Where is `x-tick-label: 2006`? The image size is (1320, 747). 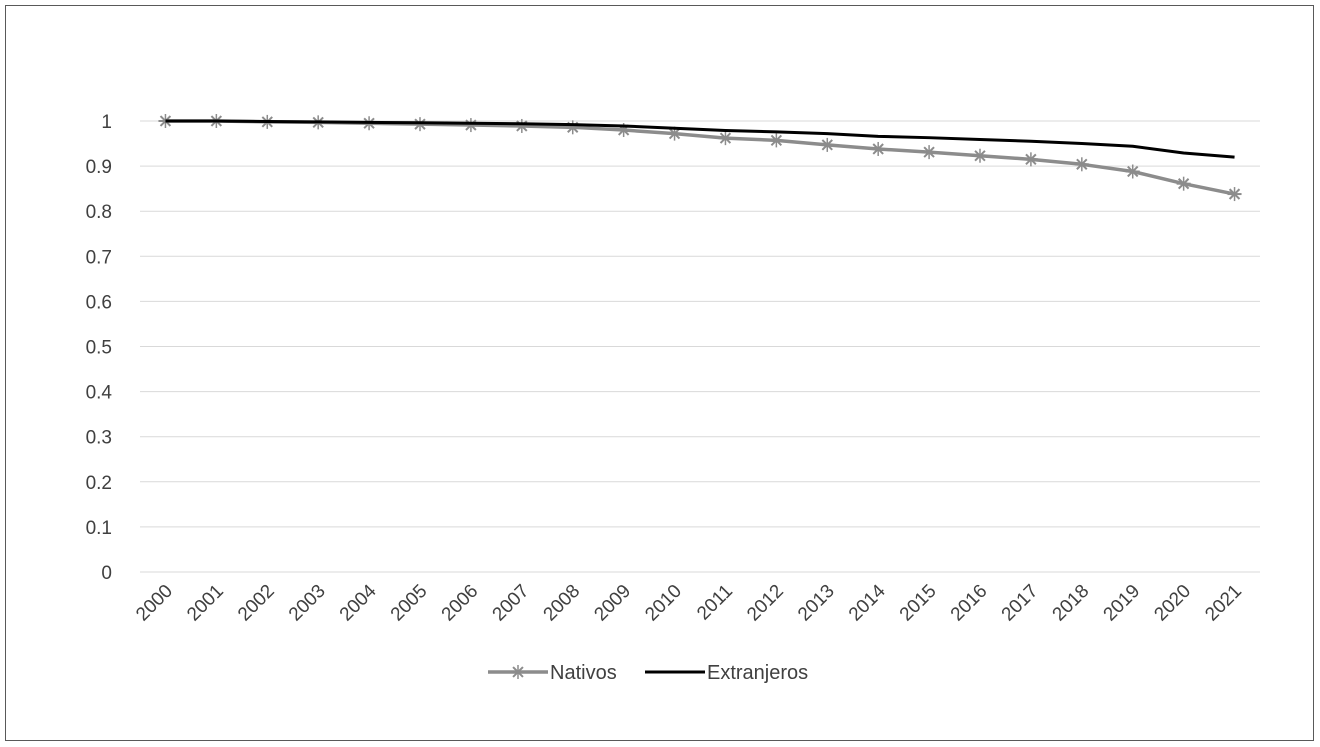
x-tick-label: 2006 is located at coordinates (460, 603).